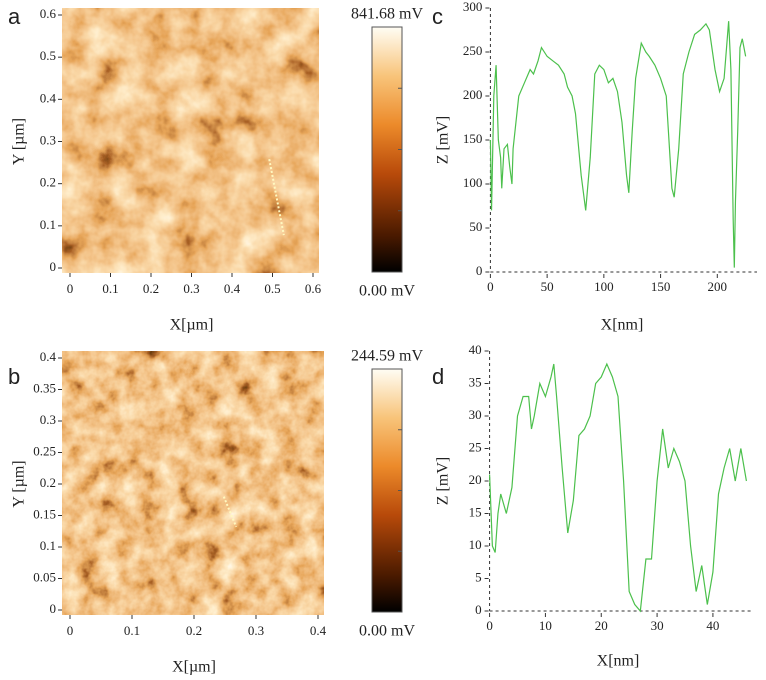  What do you see at coordinates (473, 138) in the screenshot?
I see `y-tick-label: 150` at bounding box center [473, 138].